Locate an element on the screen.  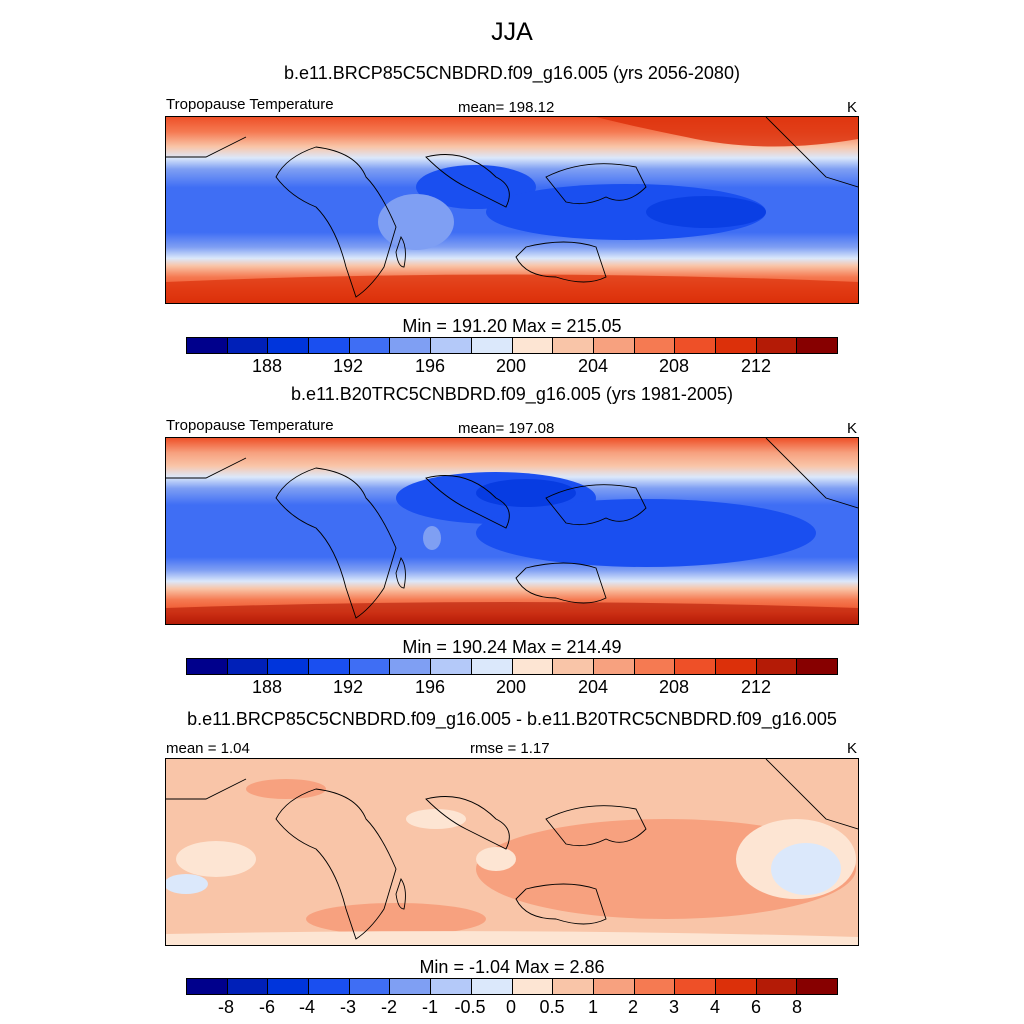
panel2-colorbar is located at coordinates (512, 666).